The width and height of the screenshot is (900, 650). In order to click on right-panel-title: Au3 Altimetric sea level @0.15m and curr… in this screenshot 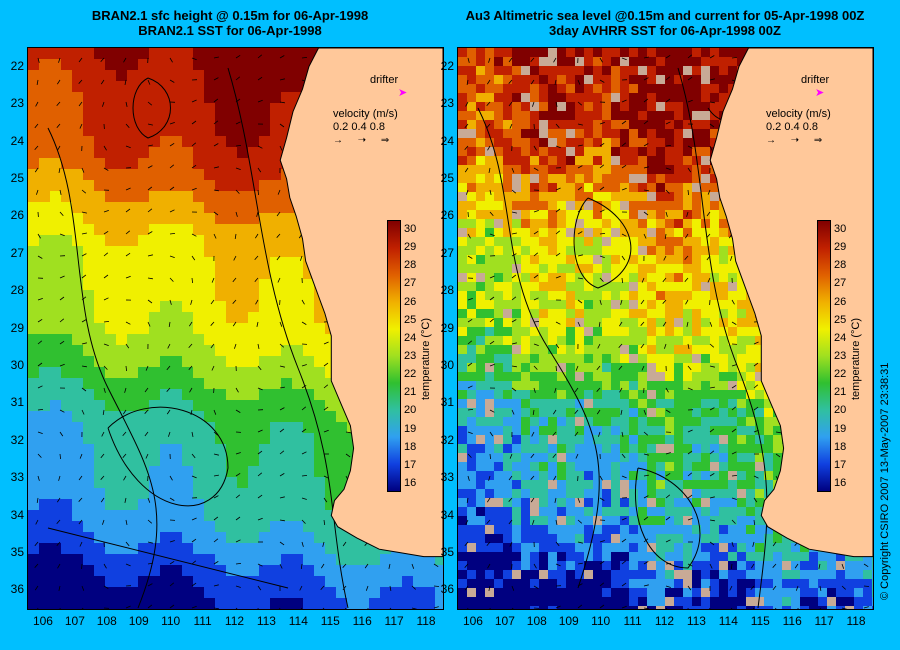, I will do `click(665, 23)`.